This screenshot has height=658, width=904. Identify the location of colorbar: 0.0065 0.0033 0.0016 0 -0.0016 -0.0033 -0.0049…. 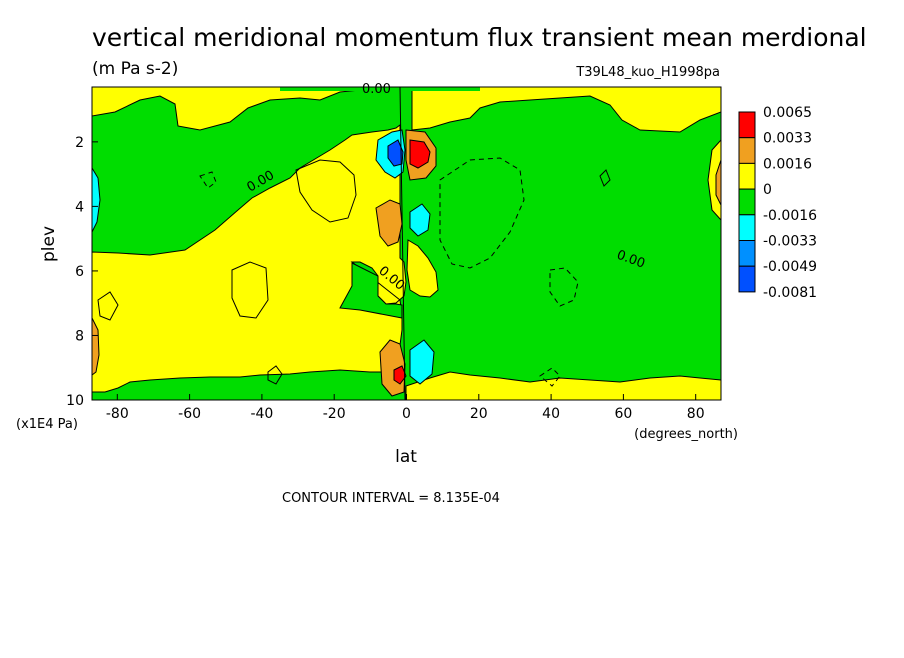
(777, 203).